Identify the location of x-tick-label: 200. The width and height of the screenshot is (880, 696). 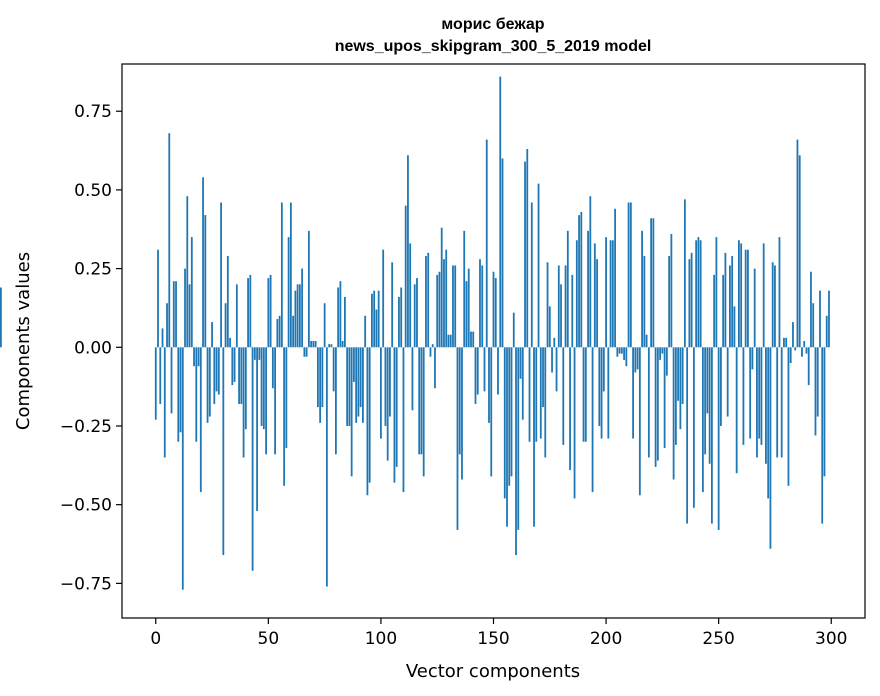
(606, 639).